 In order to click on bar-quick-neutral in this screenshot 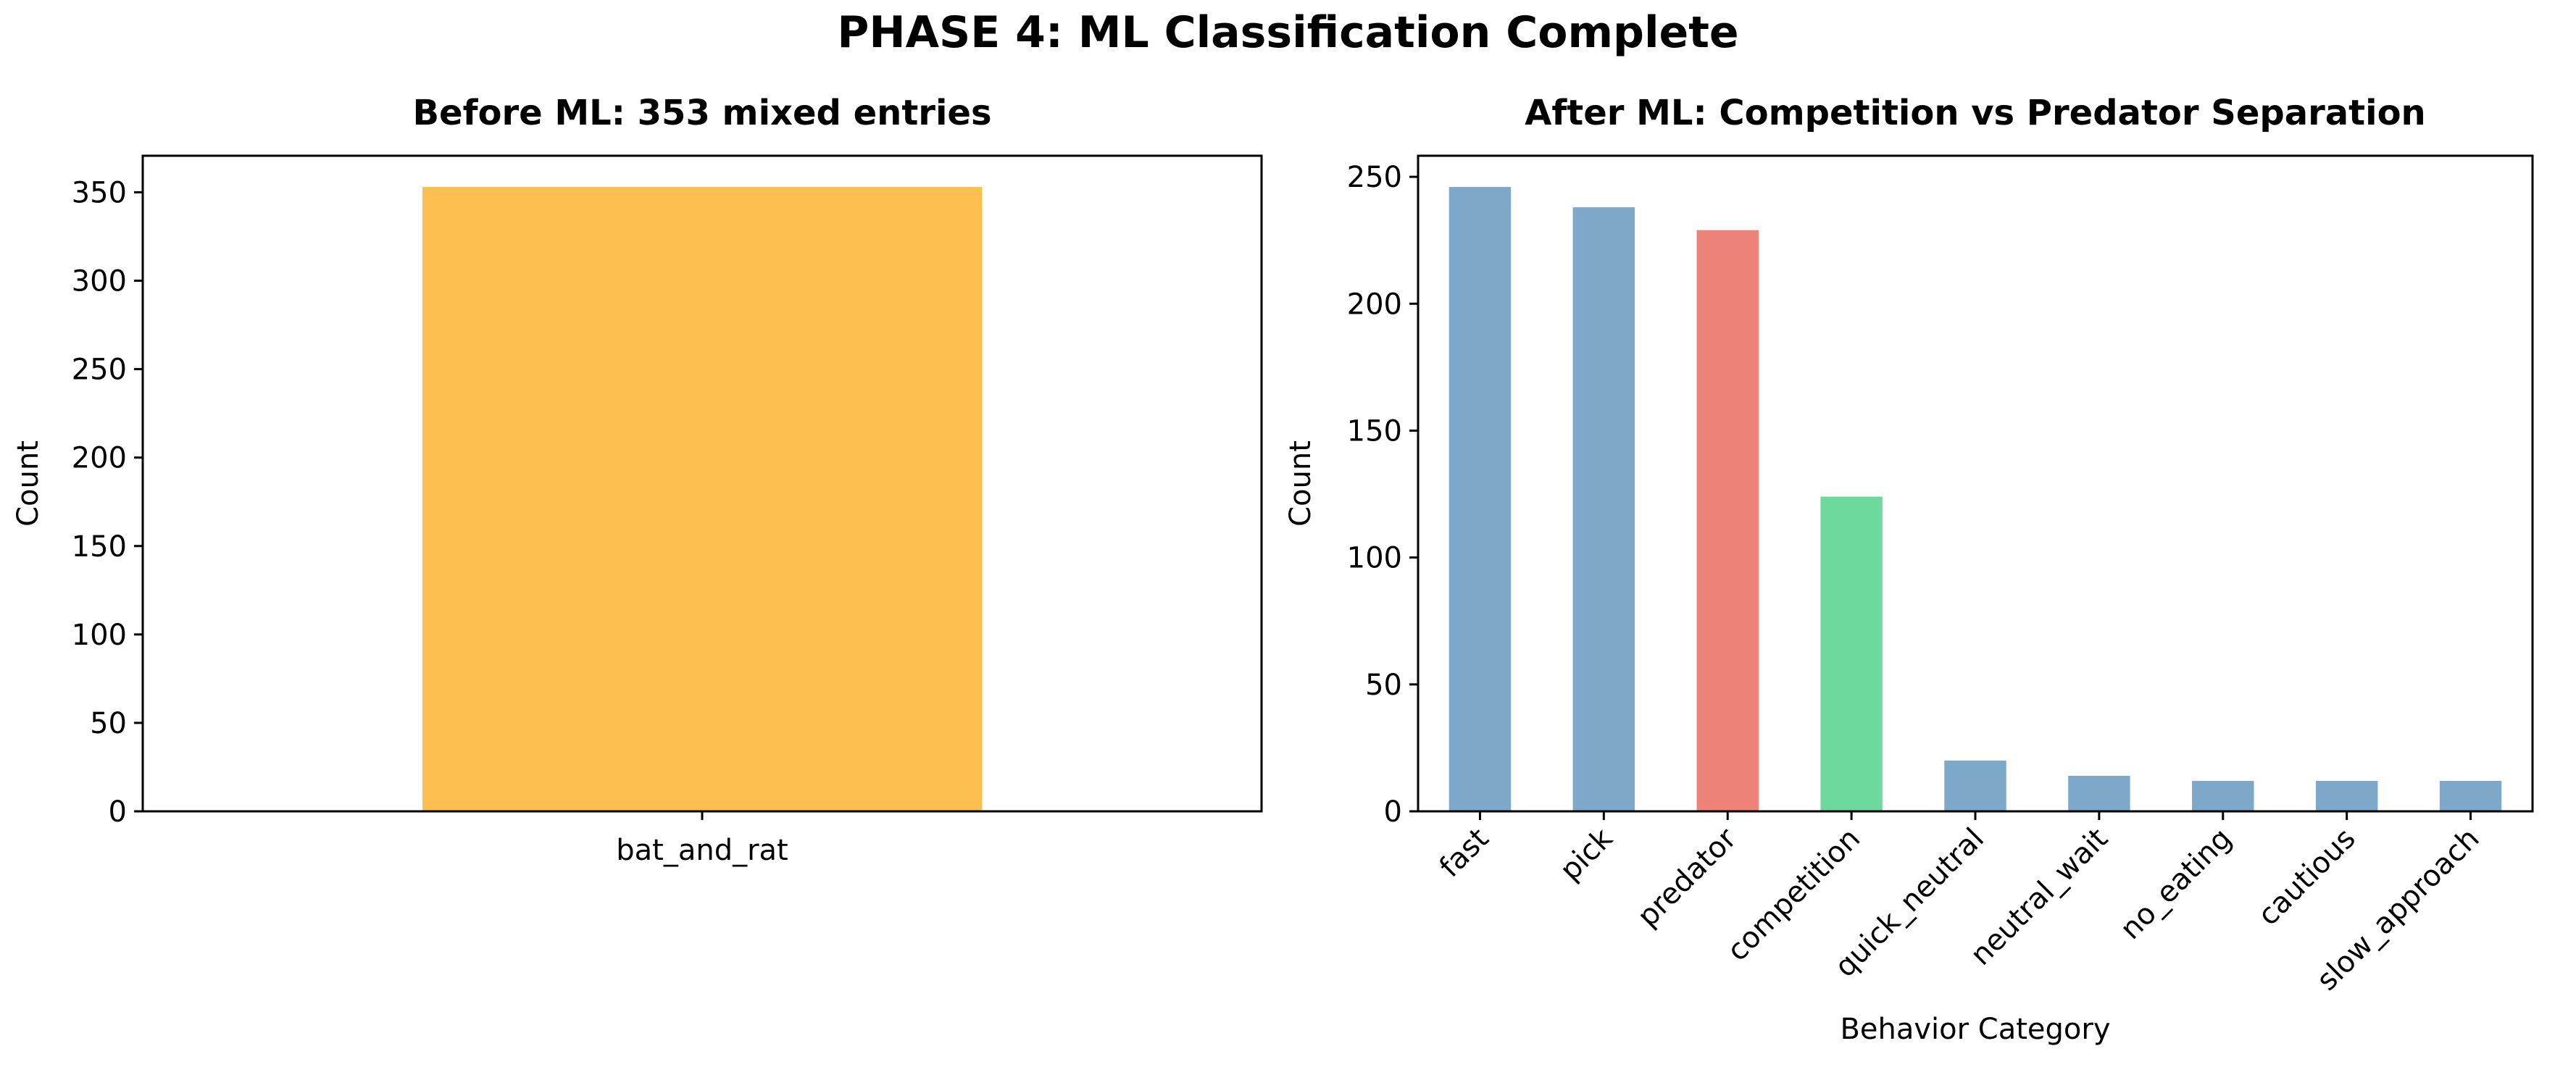, I will do `click(1975, 785)`.